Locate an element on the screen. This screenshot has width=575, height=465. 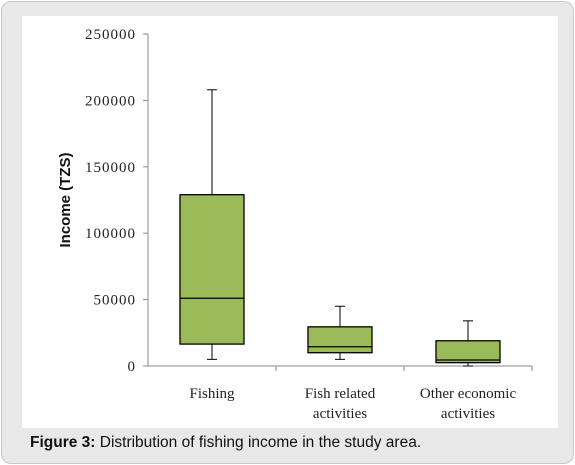
caption-label: Figure 3: is located at coordinates (63, 442).